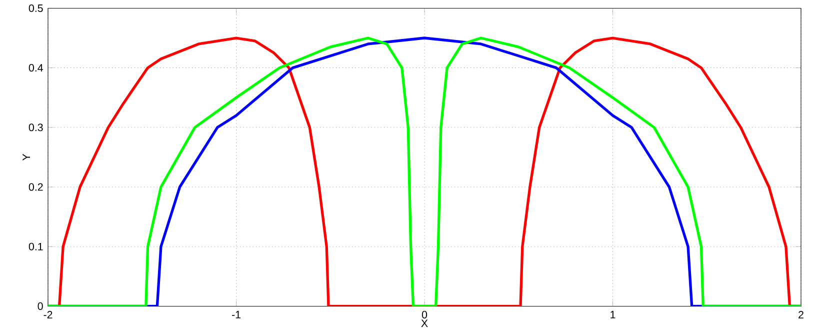  What do you see at coordinates (236, 314) in the screenshot?
I see `x-tick-label: -1` at bounding box center [236, 314].